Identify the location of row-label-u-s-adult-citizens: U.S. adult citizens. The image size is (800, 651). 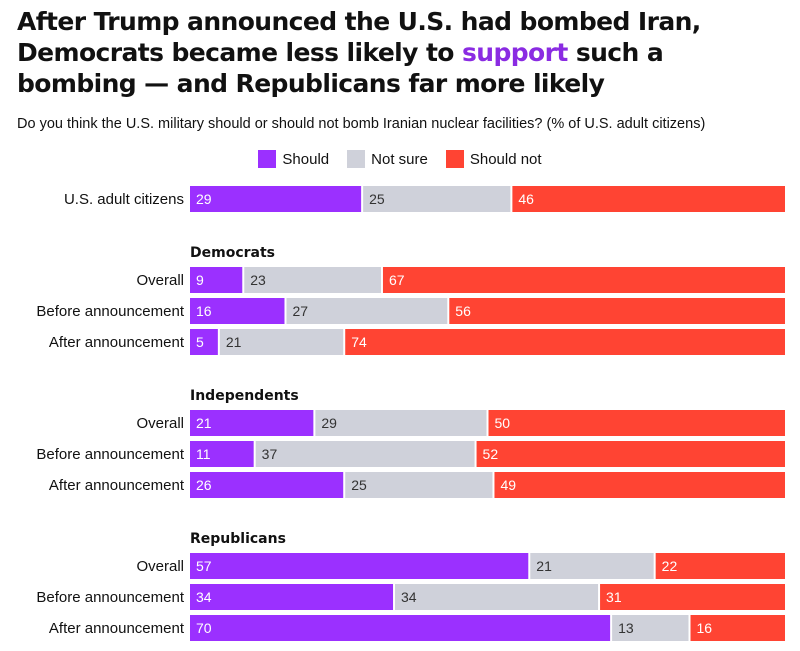
(124, 199).